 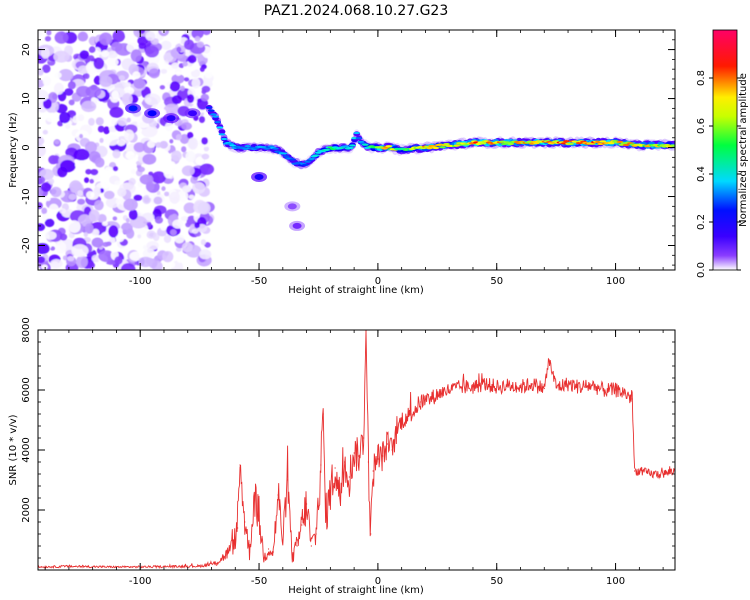 What do you see at coordinates (133, 108) in the screenshot?
I see `spectral-blob-core` at bounding box center [133, 108].